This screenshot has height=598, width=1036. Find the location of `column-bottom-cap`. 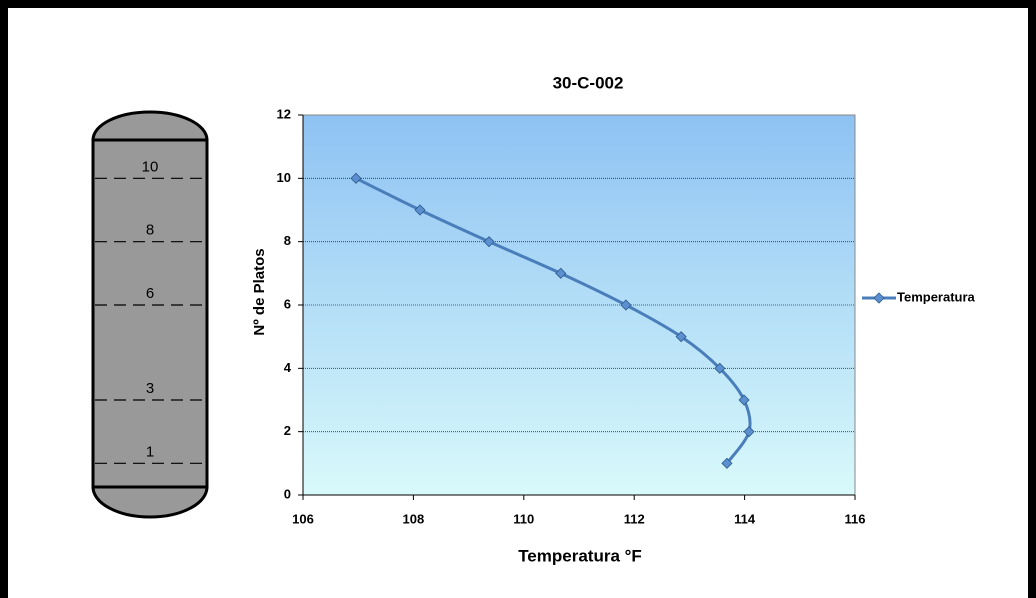

column-bottom-cap is located at coordinates (150, 502).